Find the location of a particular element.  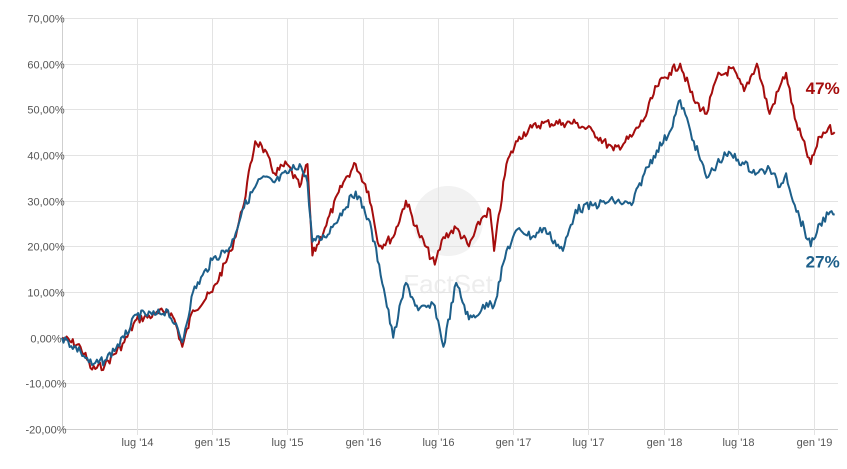

x-tick-label: gen '19 is located at coordinates (815, 443).